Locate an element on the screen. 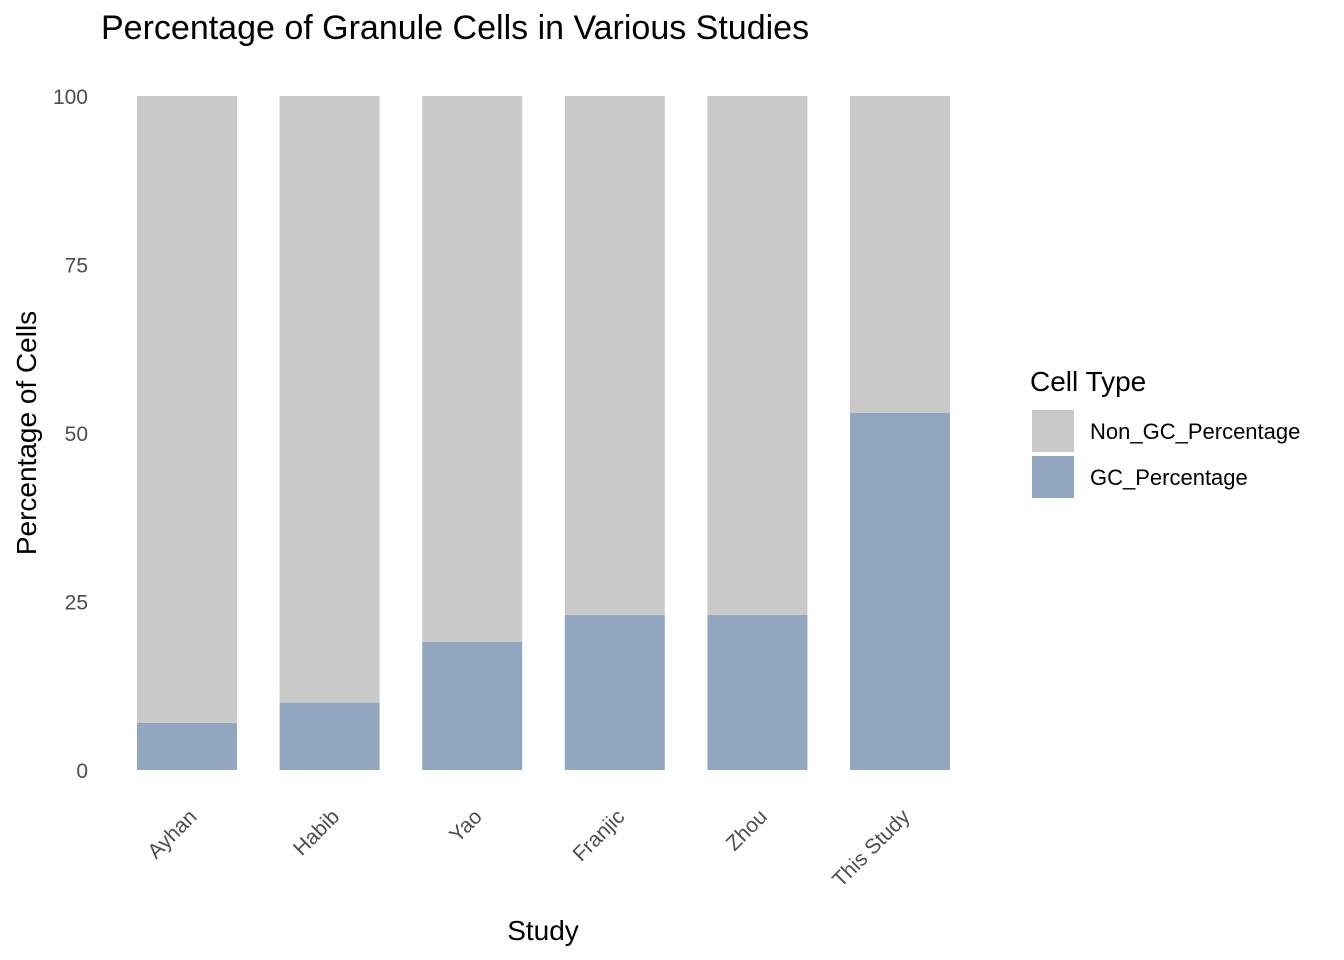  x-tick-label: Zhou is located at coordinates (747, 830).